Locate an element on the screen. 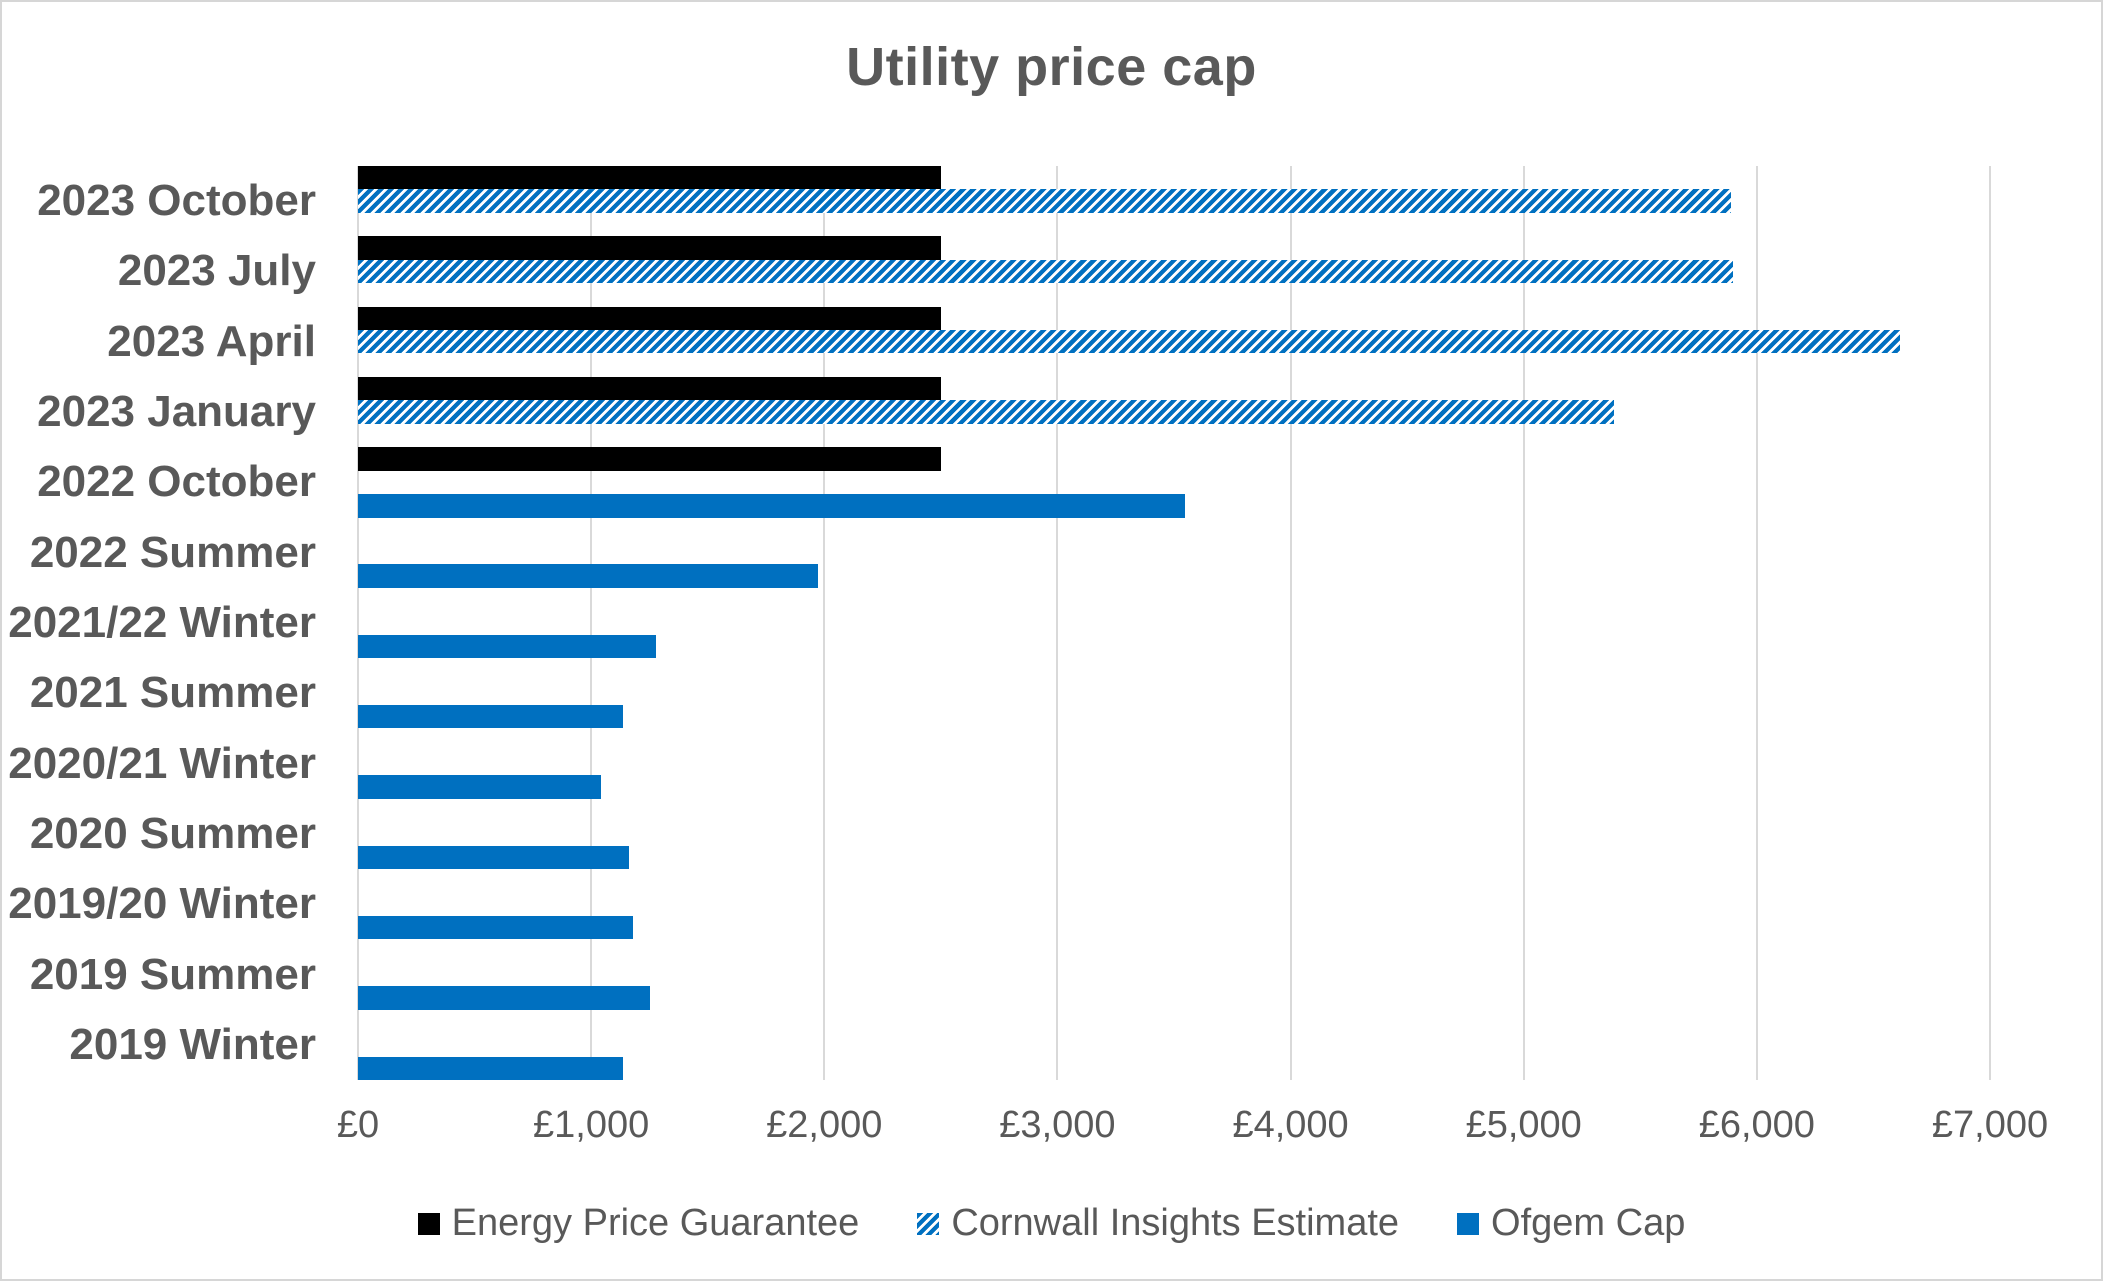 The width and height of the screenshot is (2103, 1281). bar-energy-price-guarantee-2023-july is located at coordinates (649, 248).